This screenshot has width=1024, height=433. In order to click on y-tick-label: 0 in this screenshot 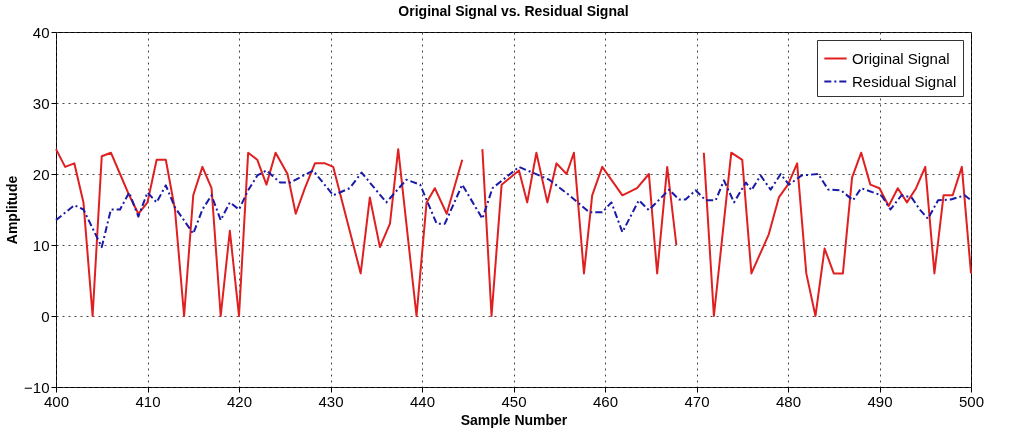, I will do `click(45, 316)`.